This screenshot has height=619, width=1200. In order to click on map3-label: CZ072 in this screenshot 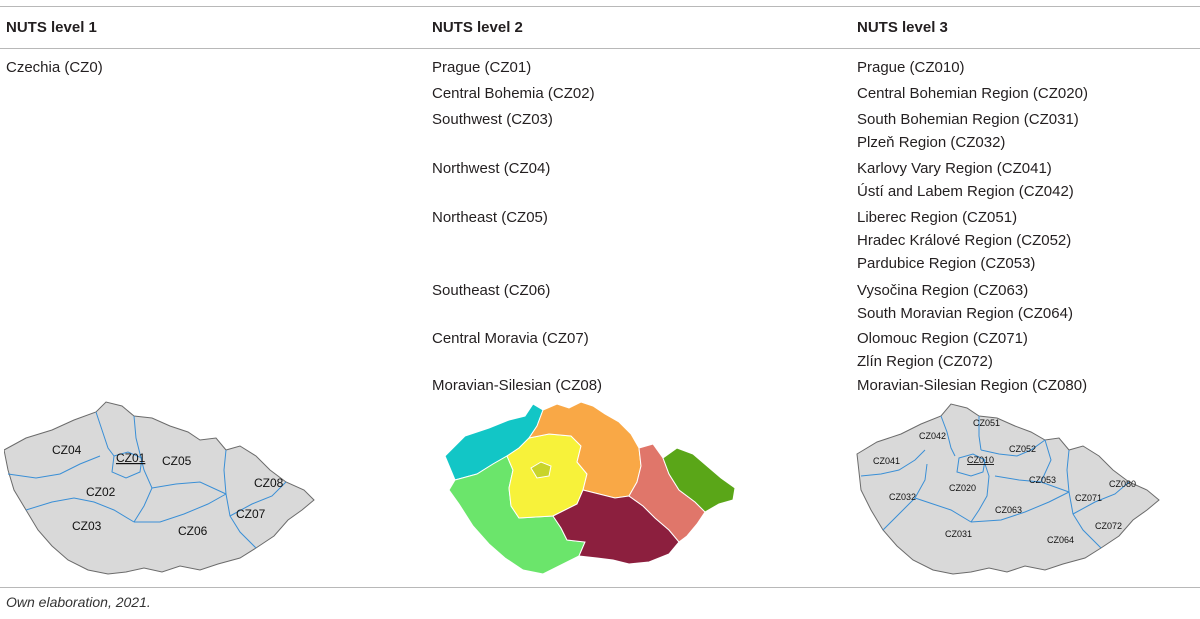, I will do `click(1108, 526)`.